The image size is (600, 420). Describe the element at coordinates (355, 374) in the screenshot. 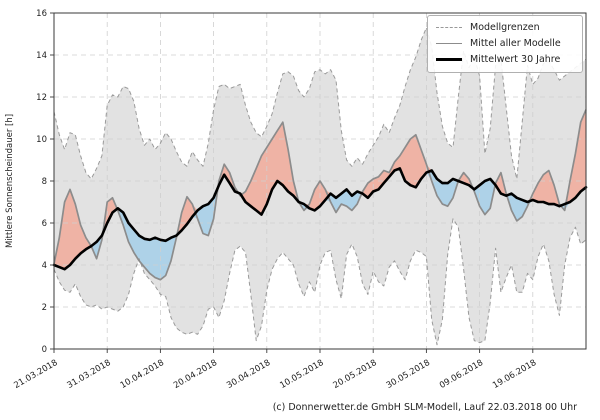

I see `x-tick-label: 20.05.2018` at that location.